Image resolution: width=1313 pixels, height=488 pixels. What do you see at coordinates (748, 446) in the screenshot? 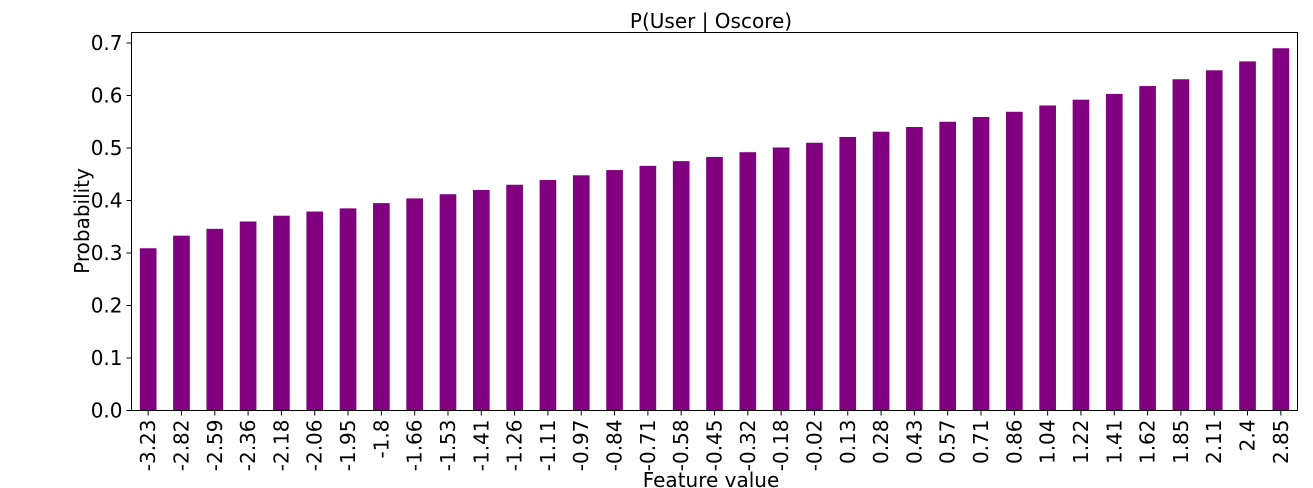
I see `x-tick-label: -0.32` at bounding box center [748, 446].